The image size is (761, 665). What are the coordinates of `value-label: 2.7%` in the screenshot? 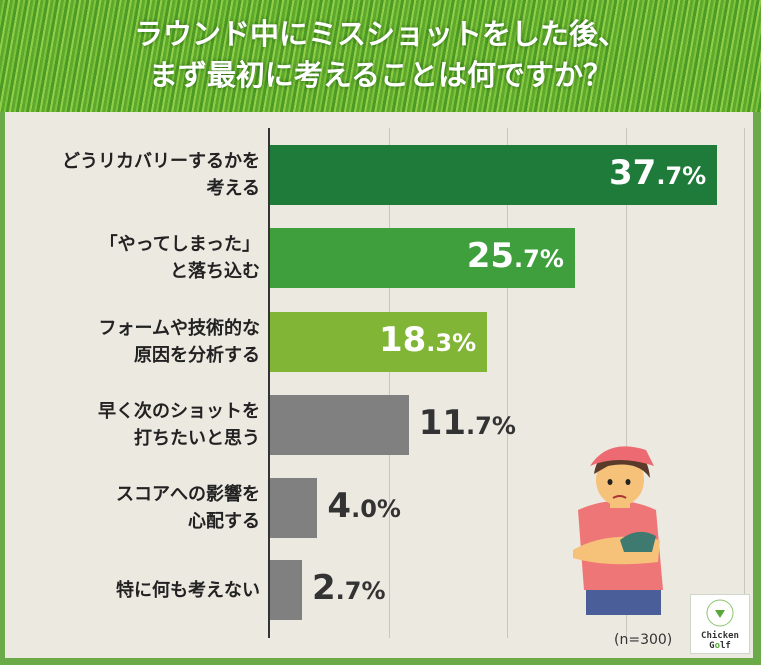 It's located at (349, 588).